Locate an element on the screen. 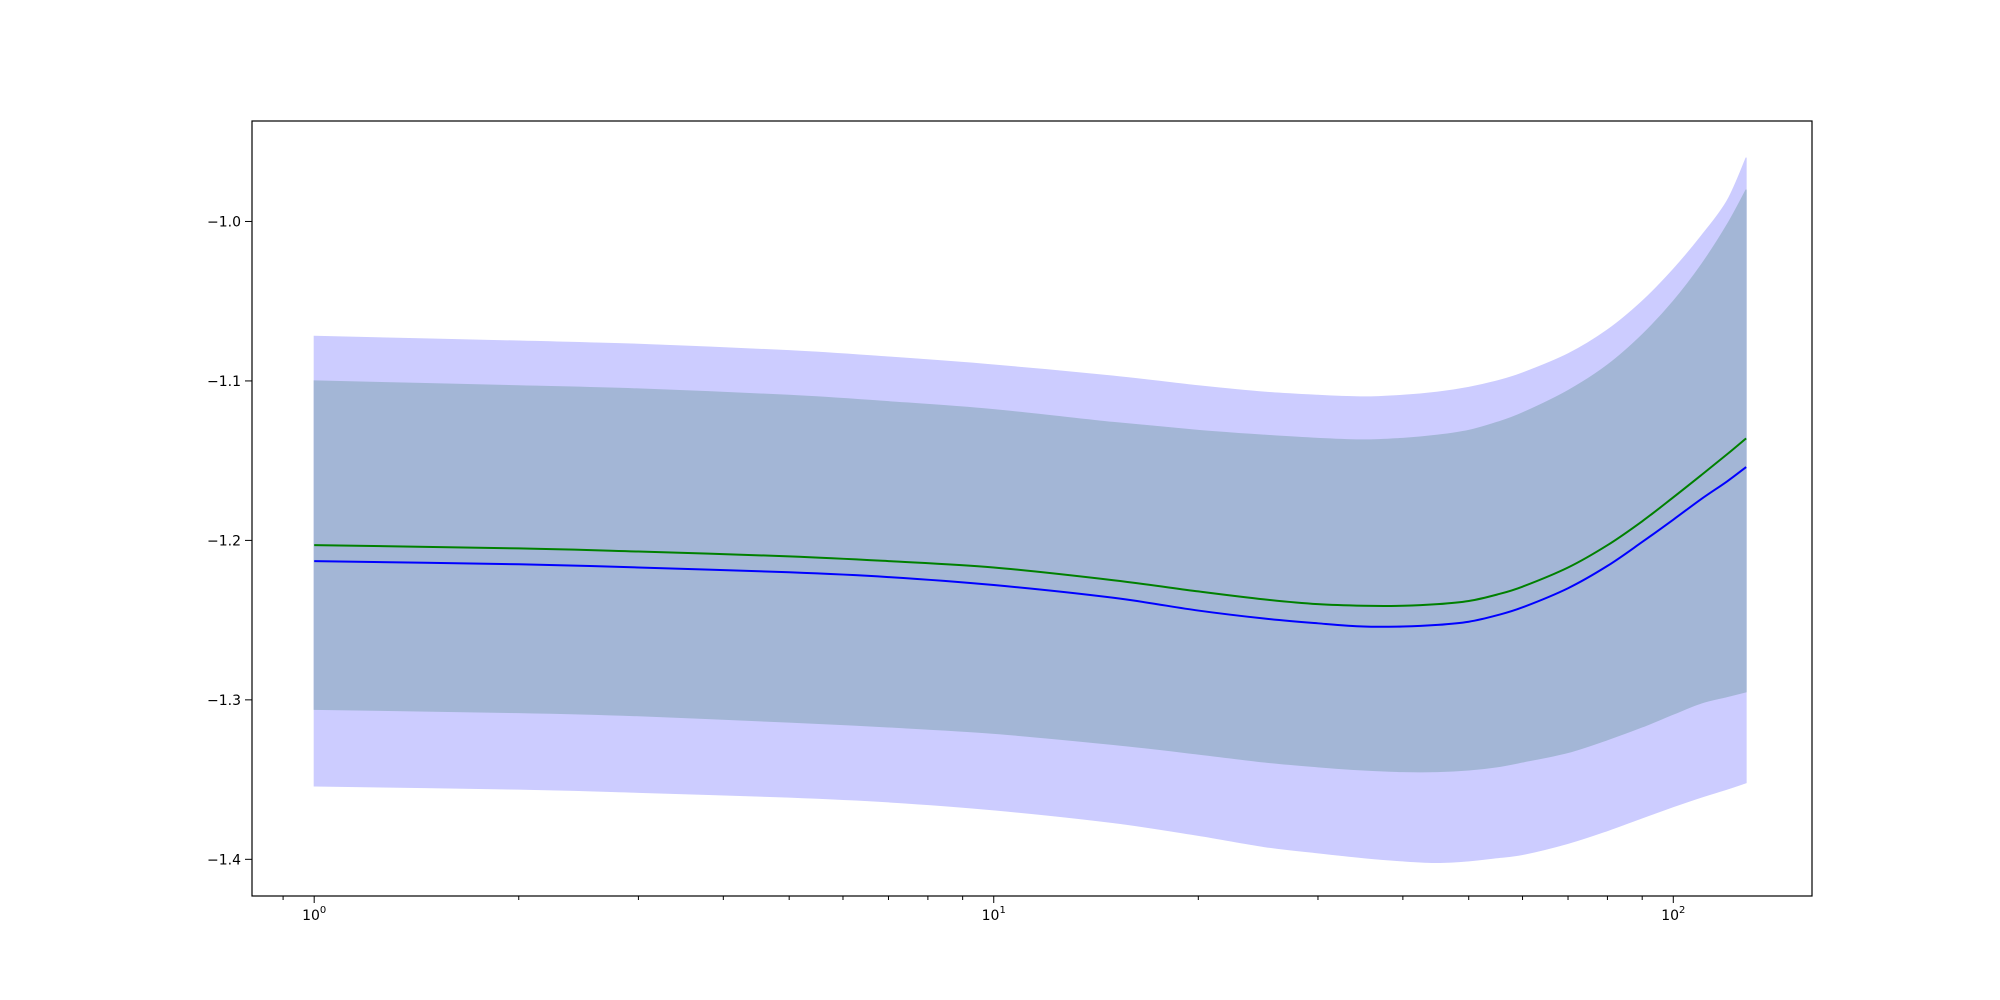 The image size is (2000, 1000). y-axis: −1.0 −1.1 −1.2 −1.3 −1.4 is located at coordinates (229, 541).